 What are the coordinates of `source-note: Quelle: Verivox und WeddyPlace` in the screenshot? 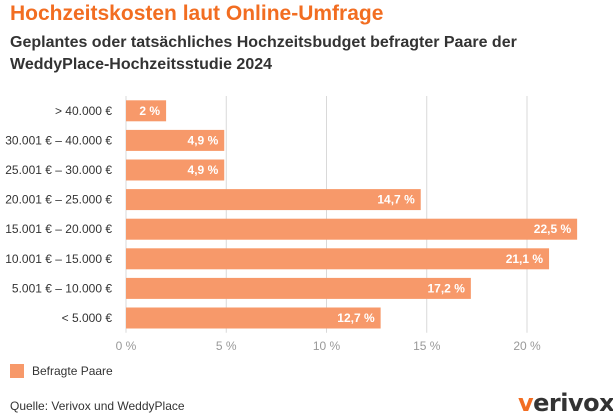 It's located at (97, 406).